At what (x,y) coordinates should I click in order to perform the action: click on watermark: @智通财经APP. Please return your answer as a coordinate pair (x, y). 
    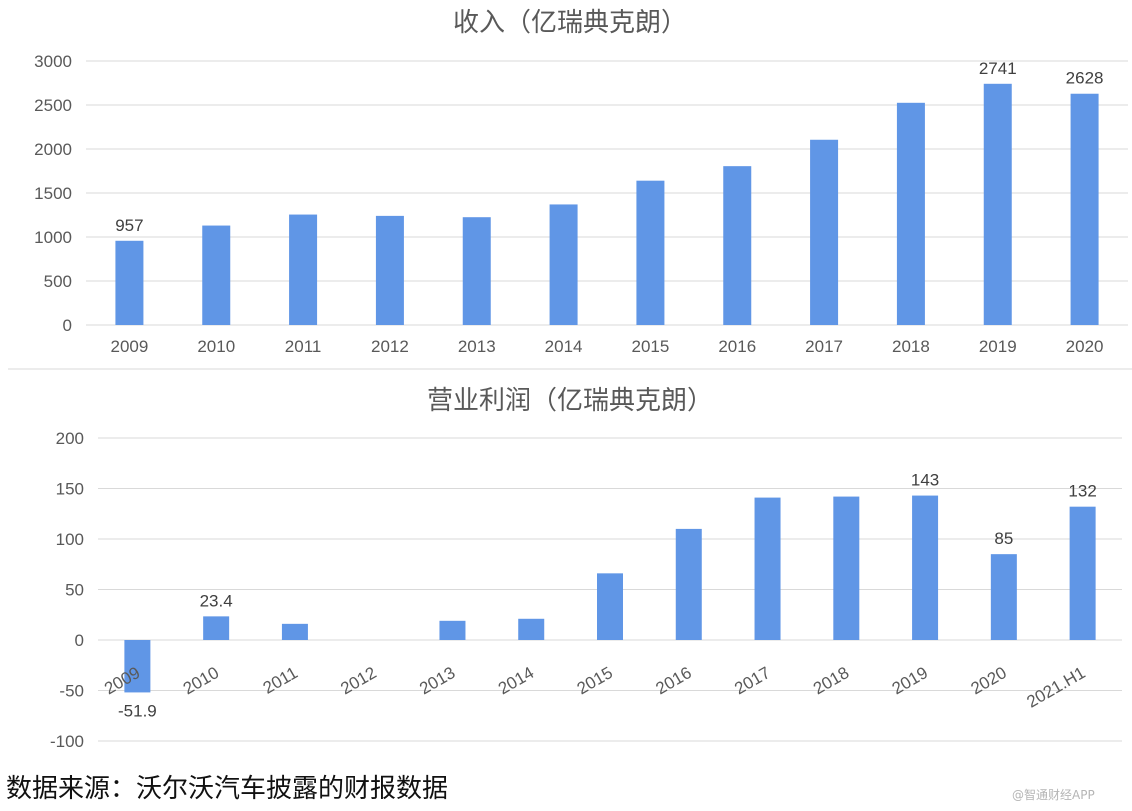
    Looking at the image, I should click on (1053, 795).